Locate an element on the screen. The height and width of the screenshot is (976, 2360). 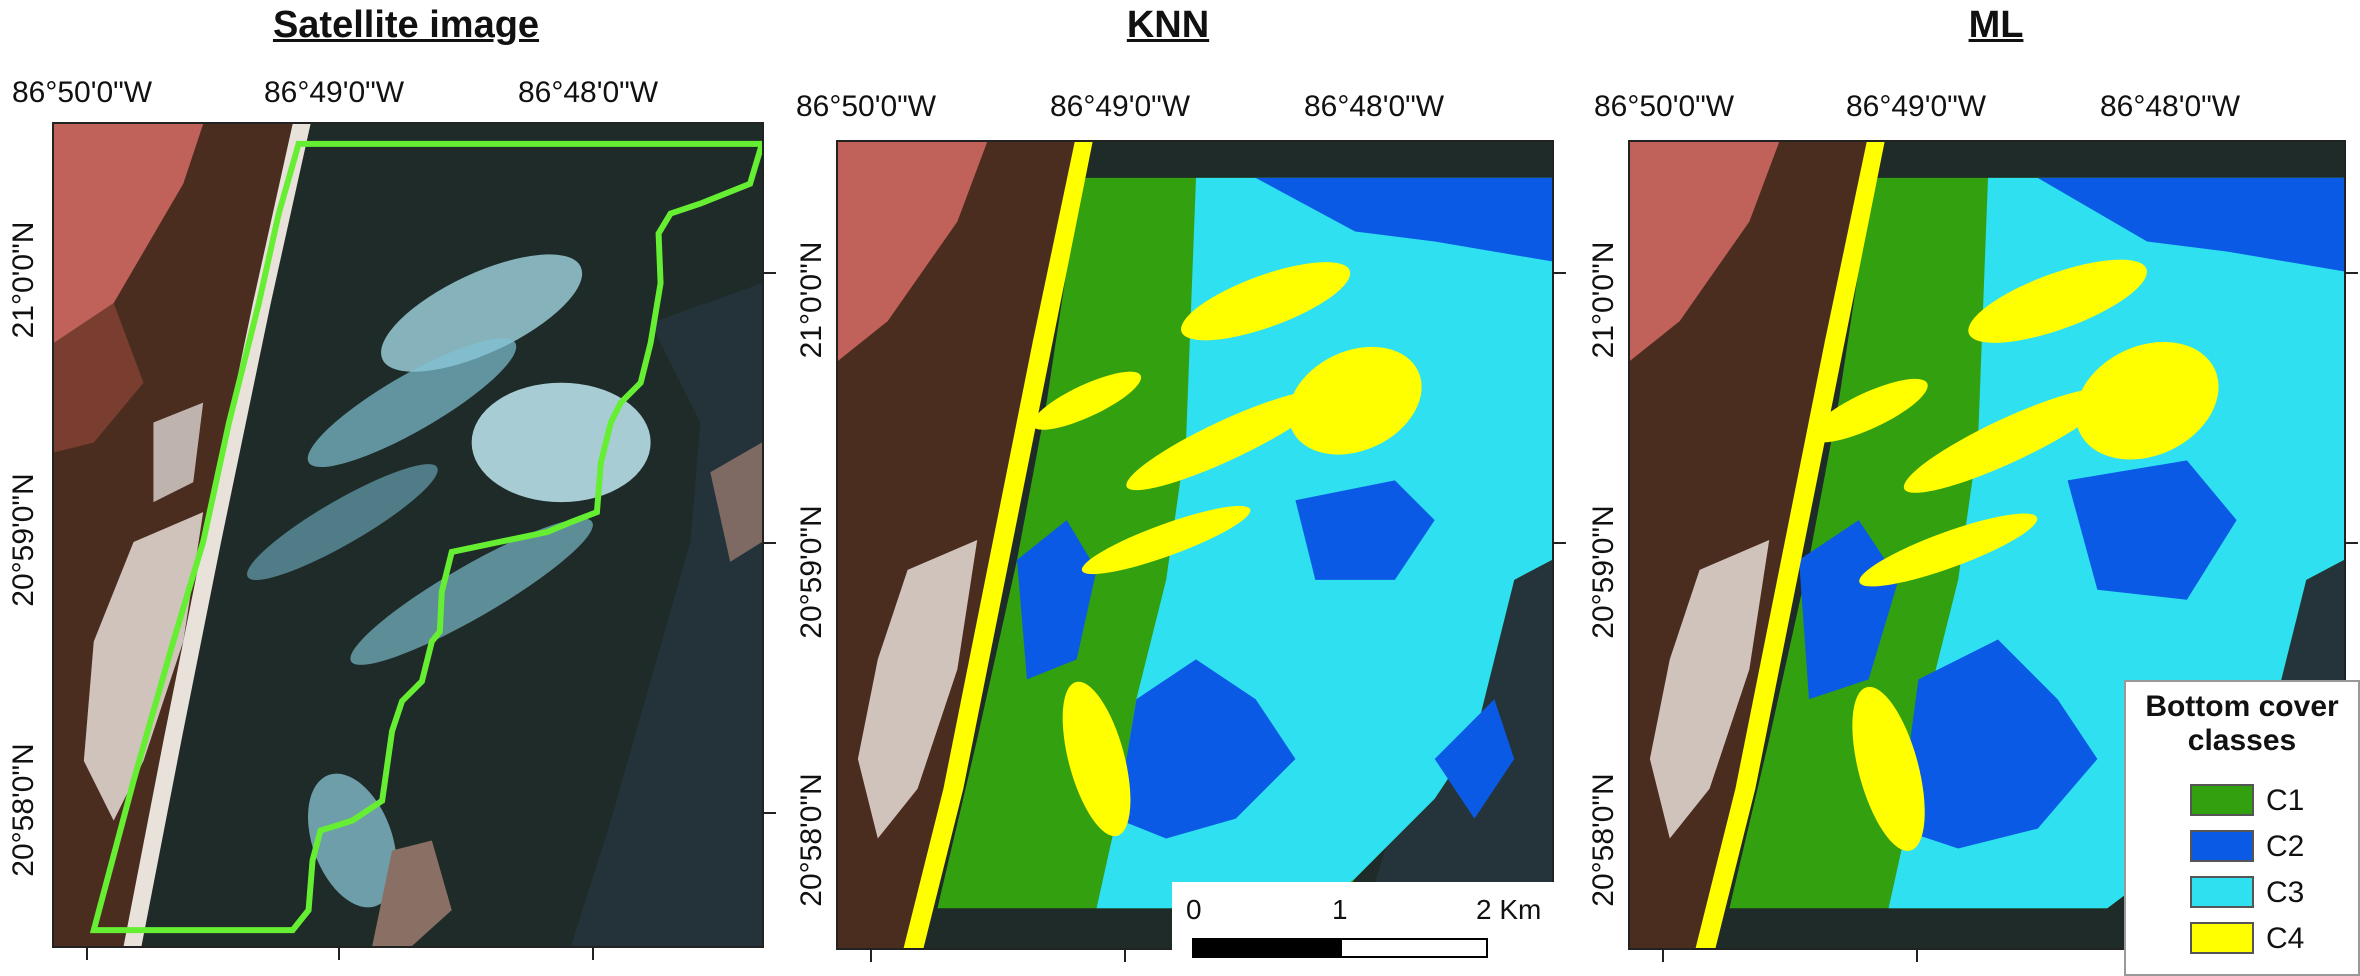
legend-title: Bottom cover classes is located at coordinates (2242, 724).